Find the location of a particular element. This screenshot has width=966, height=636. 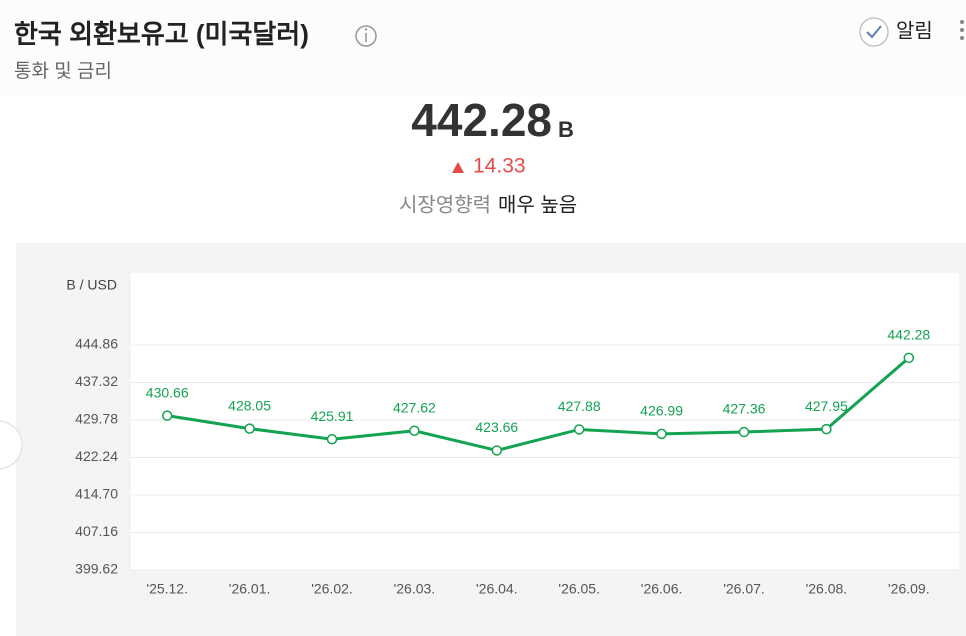

subtitle: 통화 및 금리 is located at coordinates (63, 71).